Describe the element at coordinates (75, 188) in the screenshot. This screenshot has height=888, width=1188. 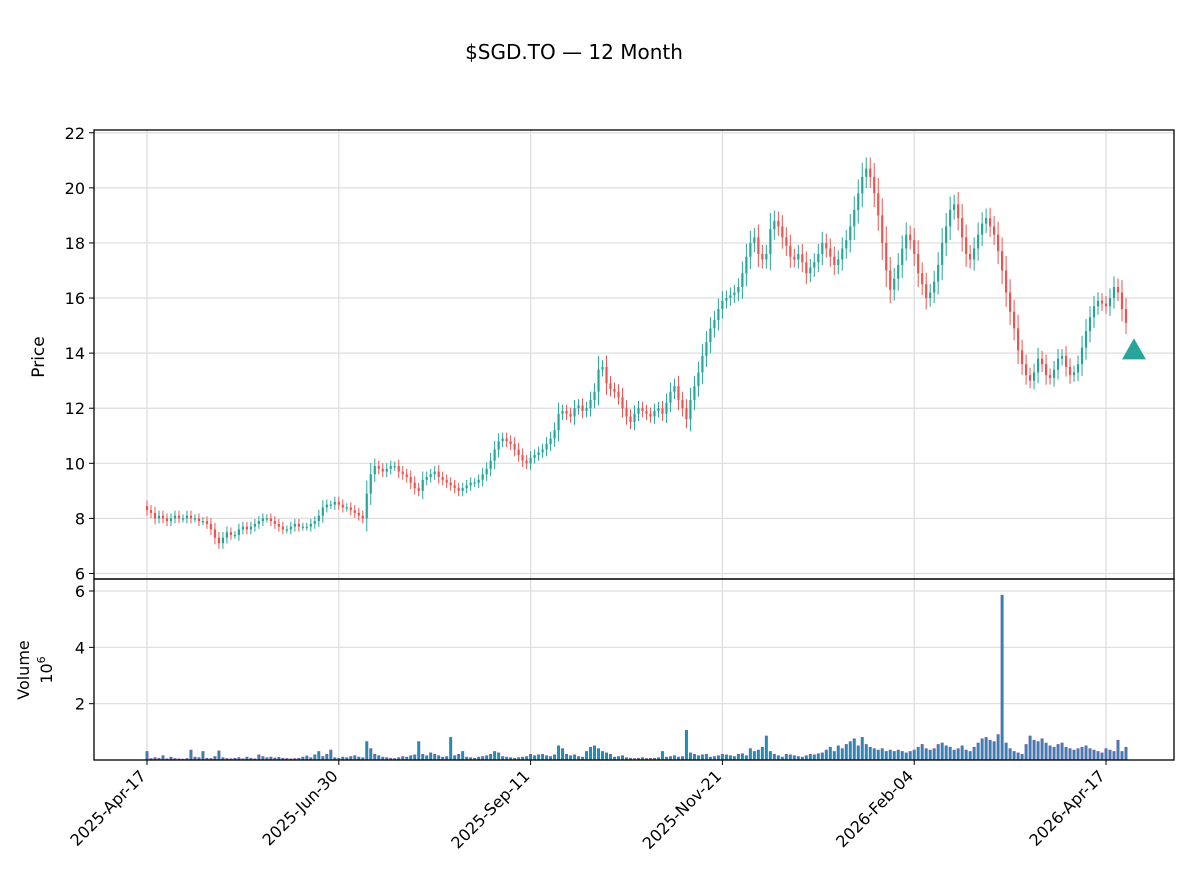
I see `price-tick-label: 20` at that location.